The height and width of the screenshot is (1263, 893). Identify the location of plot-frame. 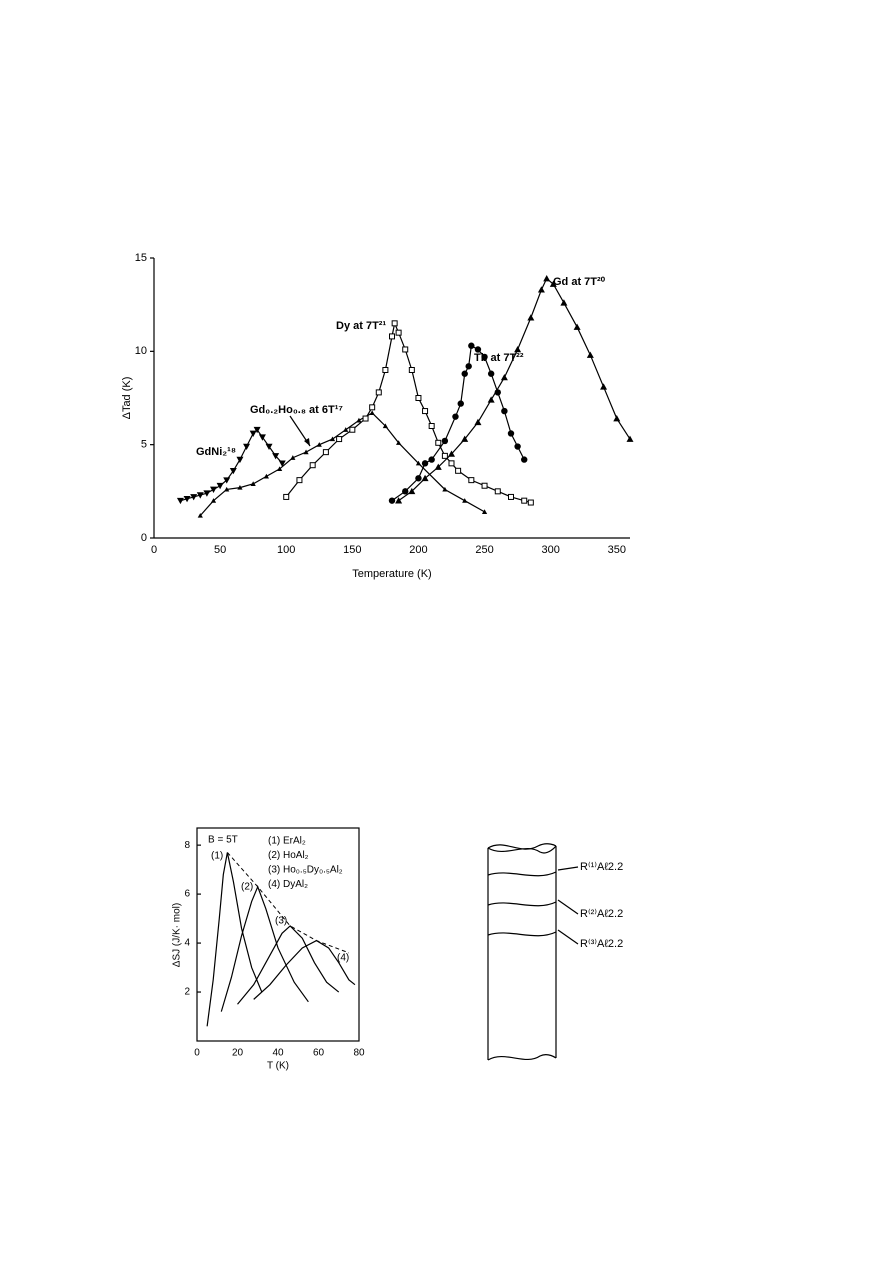
(278, 934).